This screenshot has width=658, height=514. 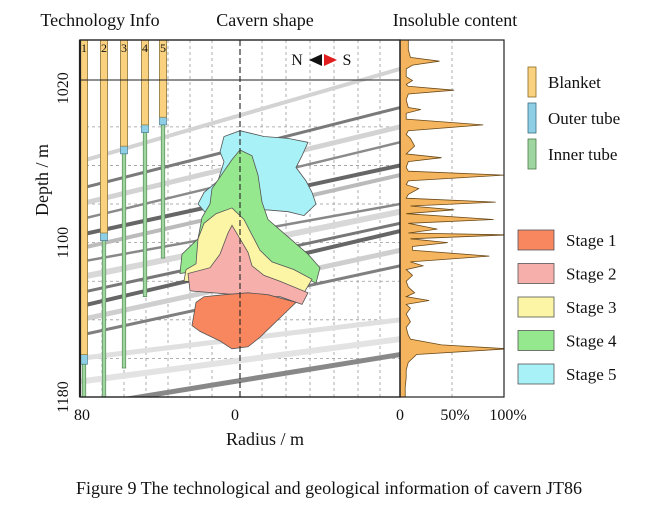 What do you see at coordinates (591, 341) in the screenshot?
I see `legend-label-stage-4: Stage 4` at bounding box center [591, 341].